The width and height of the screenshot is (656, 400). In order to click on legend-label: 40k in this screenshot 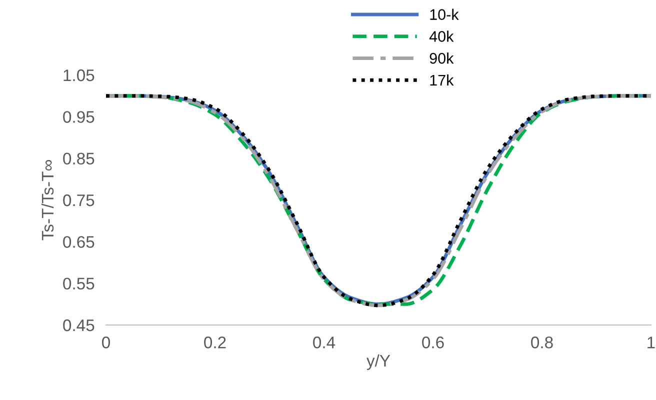, I will do `click(441, 36)`.